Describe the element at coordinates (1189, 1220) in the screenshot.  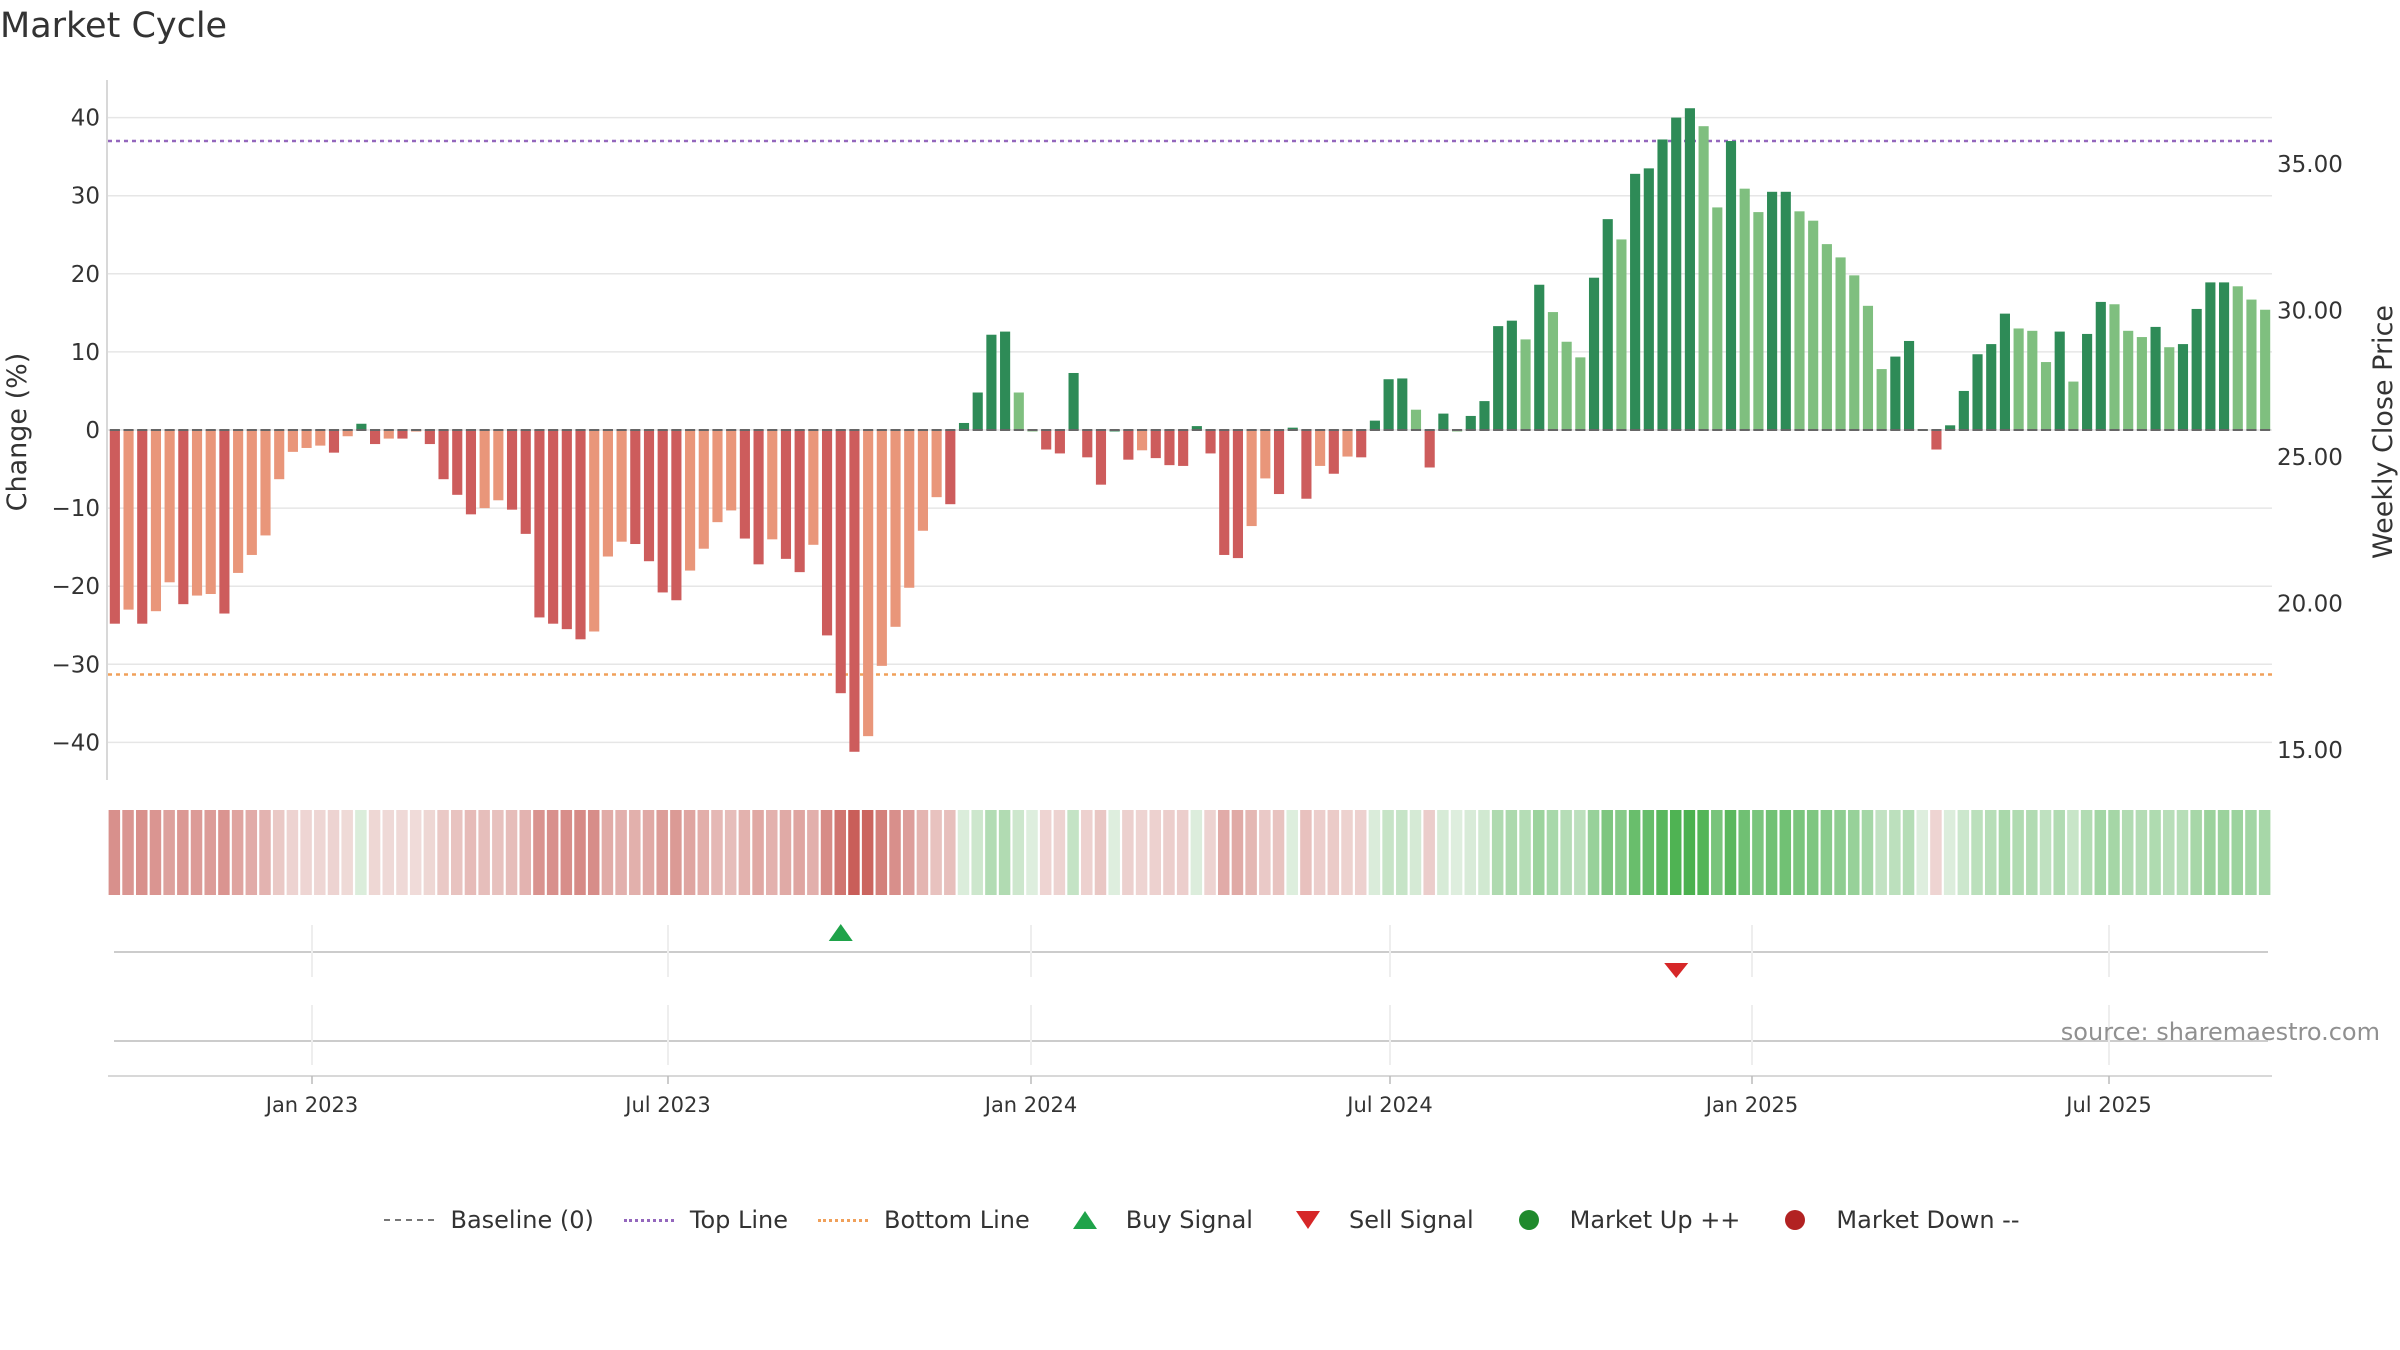
I see `legend-label: Buy Signal` at that location.